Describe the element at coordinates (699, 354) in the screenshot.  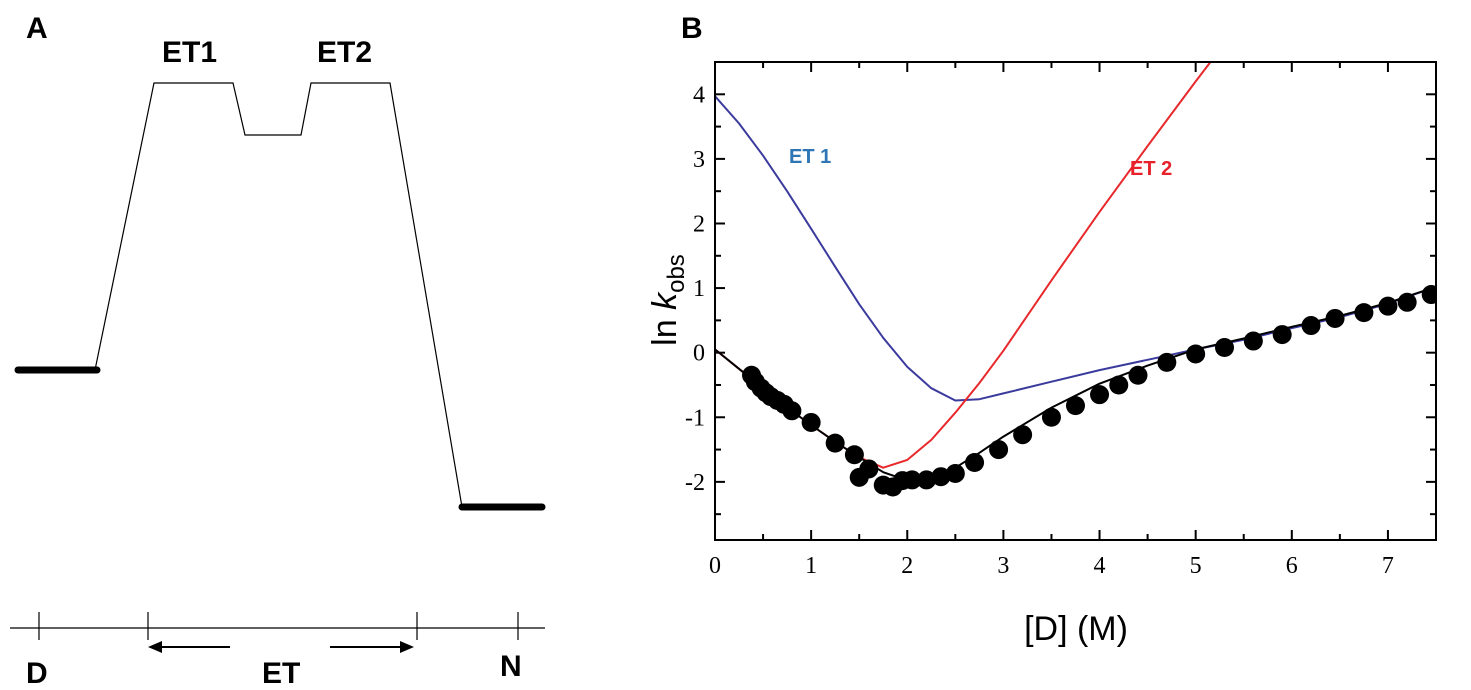
I see `y-tick-label: 0` at that location.